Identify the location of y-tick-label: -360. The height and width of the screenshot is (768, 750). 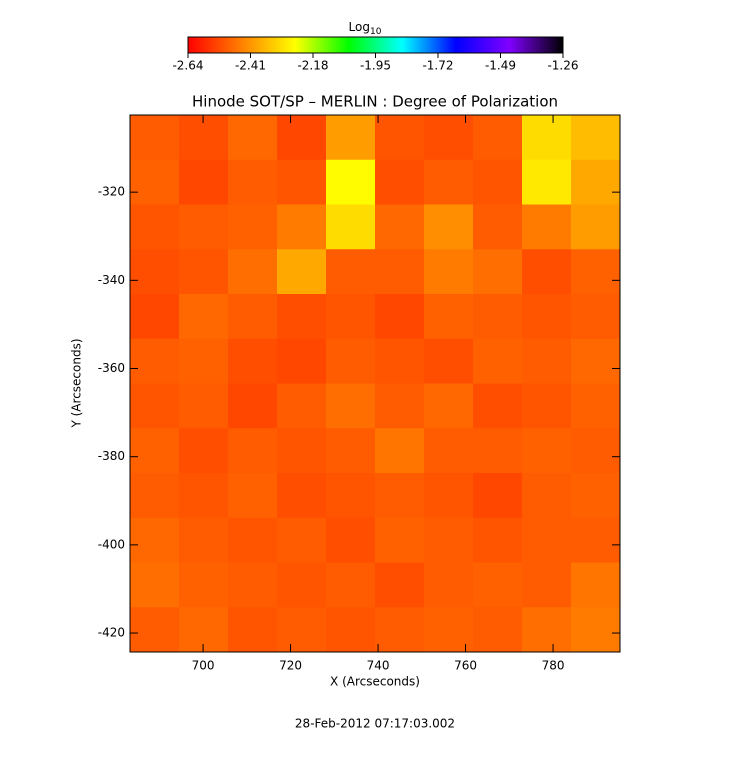
(111, 368).